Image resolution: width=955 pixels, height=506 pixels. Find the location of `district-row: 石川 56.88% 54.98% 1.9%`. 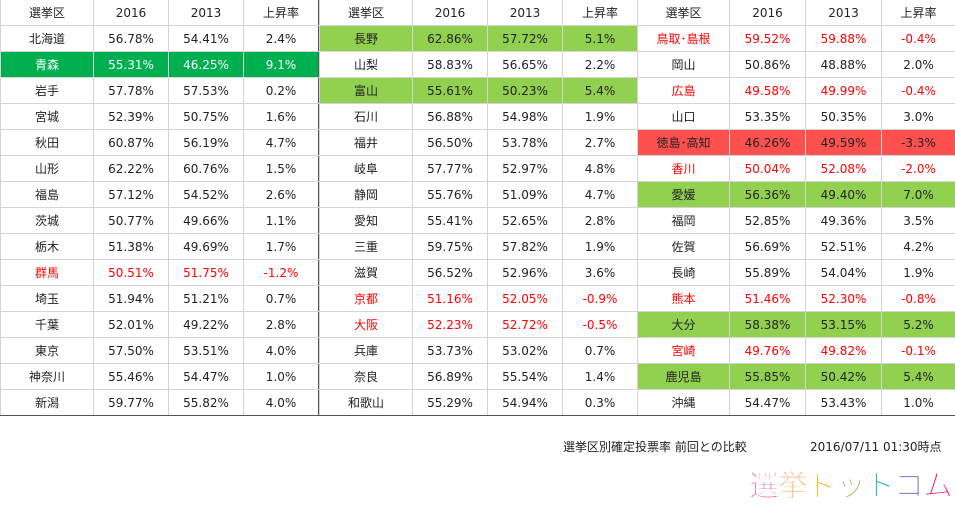

district-row: 石川 56.88% 54.98% 1.9% is located at coordinates (478, 116).